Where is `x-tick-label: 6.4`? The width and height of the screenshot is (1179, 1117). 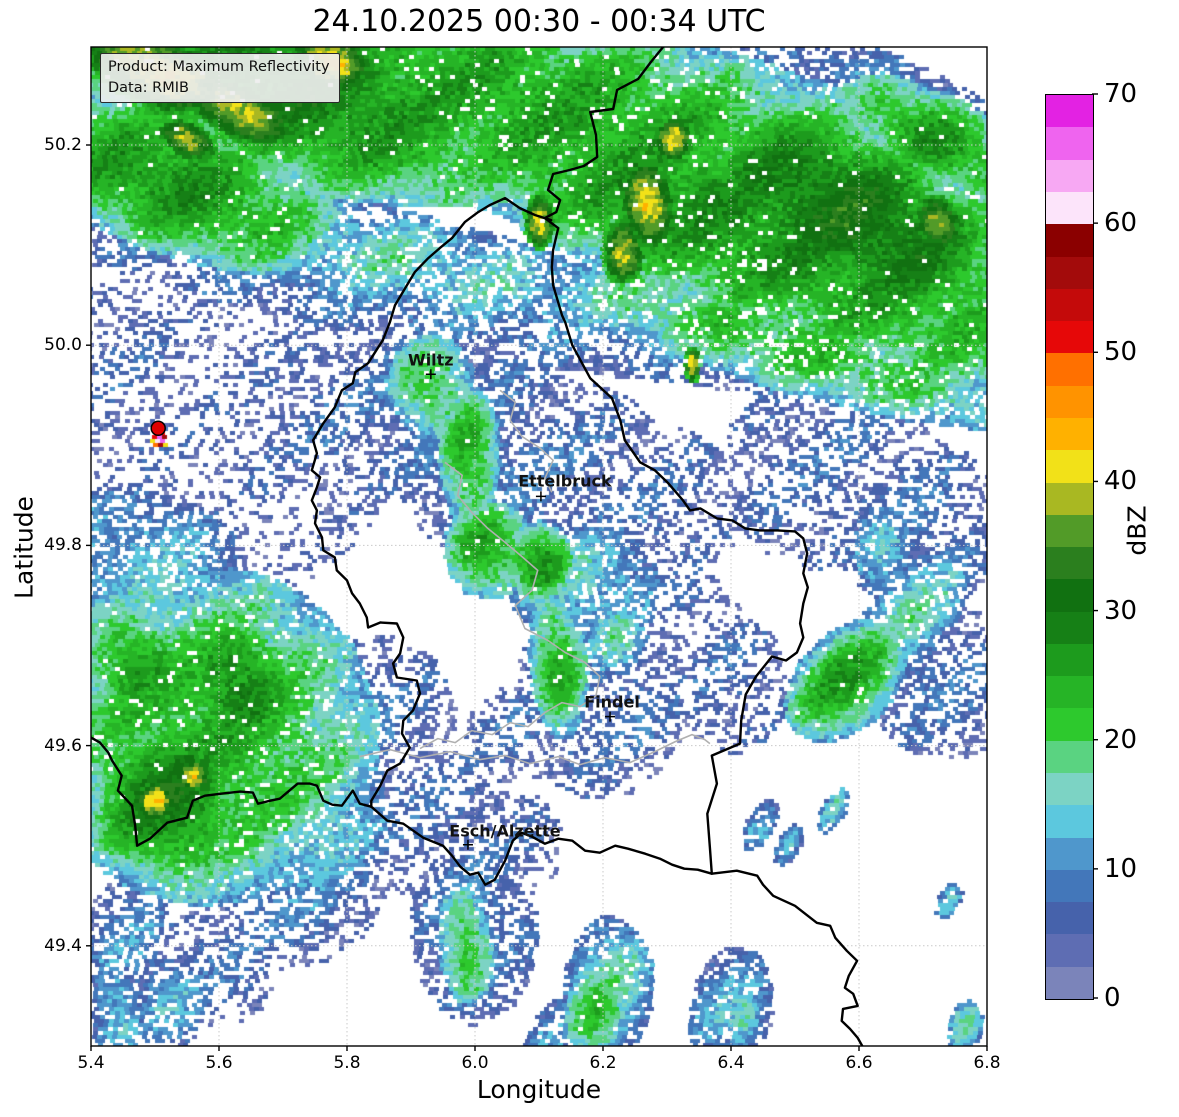
x-tick-label: 6.4 is located at coordinates (731, 1063).